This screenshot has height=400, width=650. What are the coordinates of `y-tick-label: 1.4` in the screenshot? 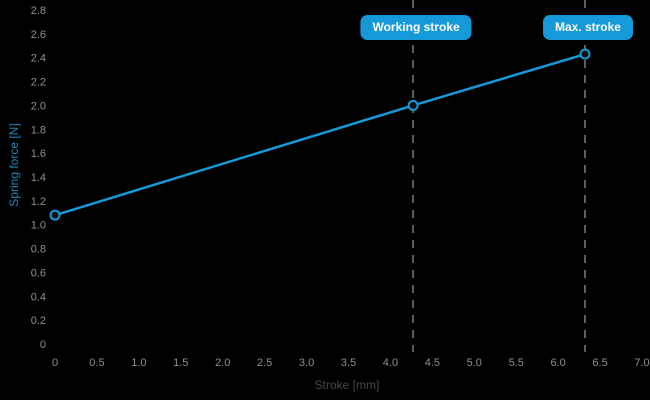 It's located at (38, 178).